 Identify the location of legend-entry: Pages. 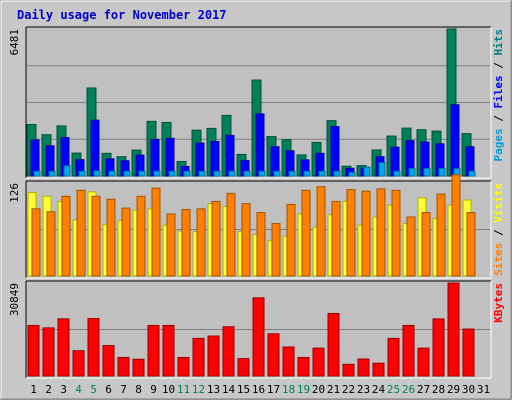
(498, 144).